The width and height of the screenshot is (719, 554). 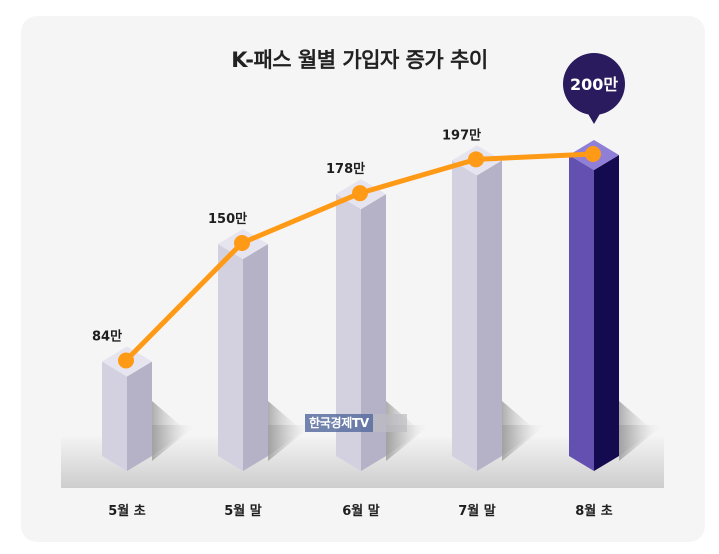 What do you see at coordinates (359, 60) in the screenshot?
I see `chart-title: K-패스 월별 가입자 증가 추이` at bounding box center [359, 60].